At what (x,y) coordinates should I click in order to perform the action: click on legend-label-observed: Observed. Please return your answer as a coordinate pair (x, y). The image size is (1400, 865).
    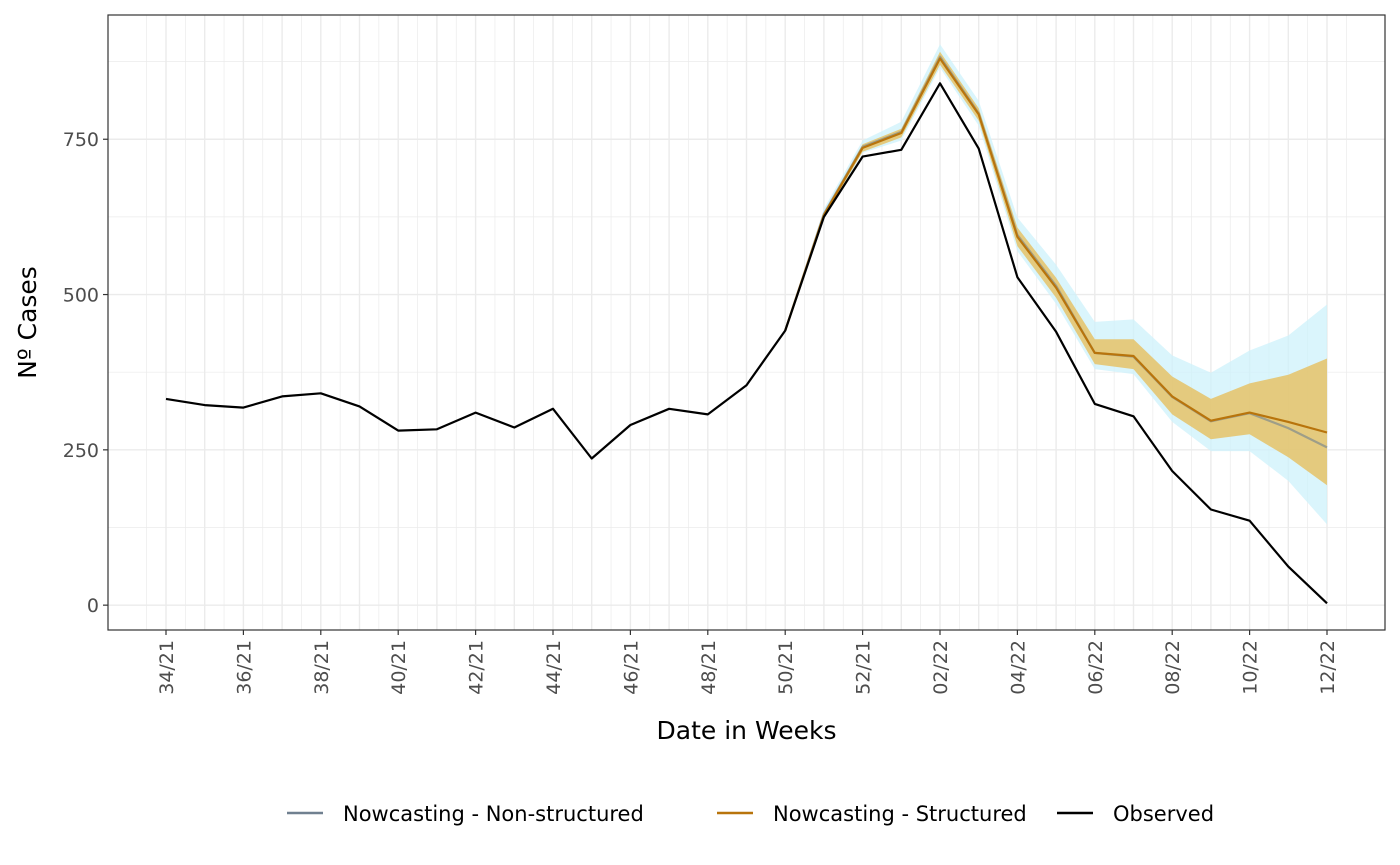
    Looking at the image, I should click on (1163, 814).